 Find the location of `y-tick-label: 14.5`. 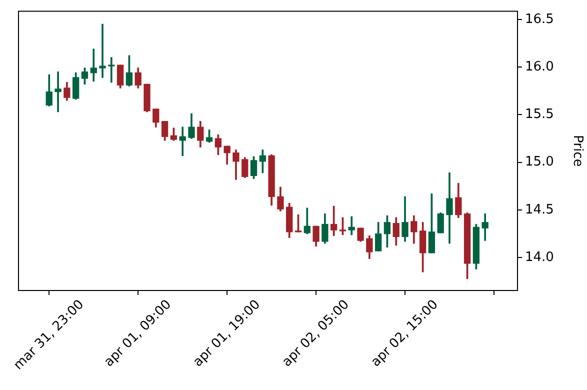

y-tick-label: 14.5 is located at coordinates (539, 210).